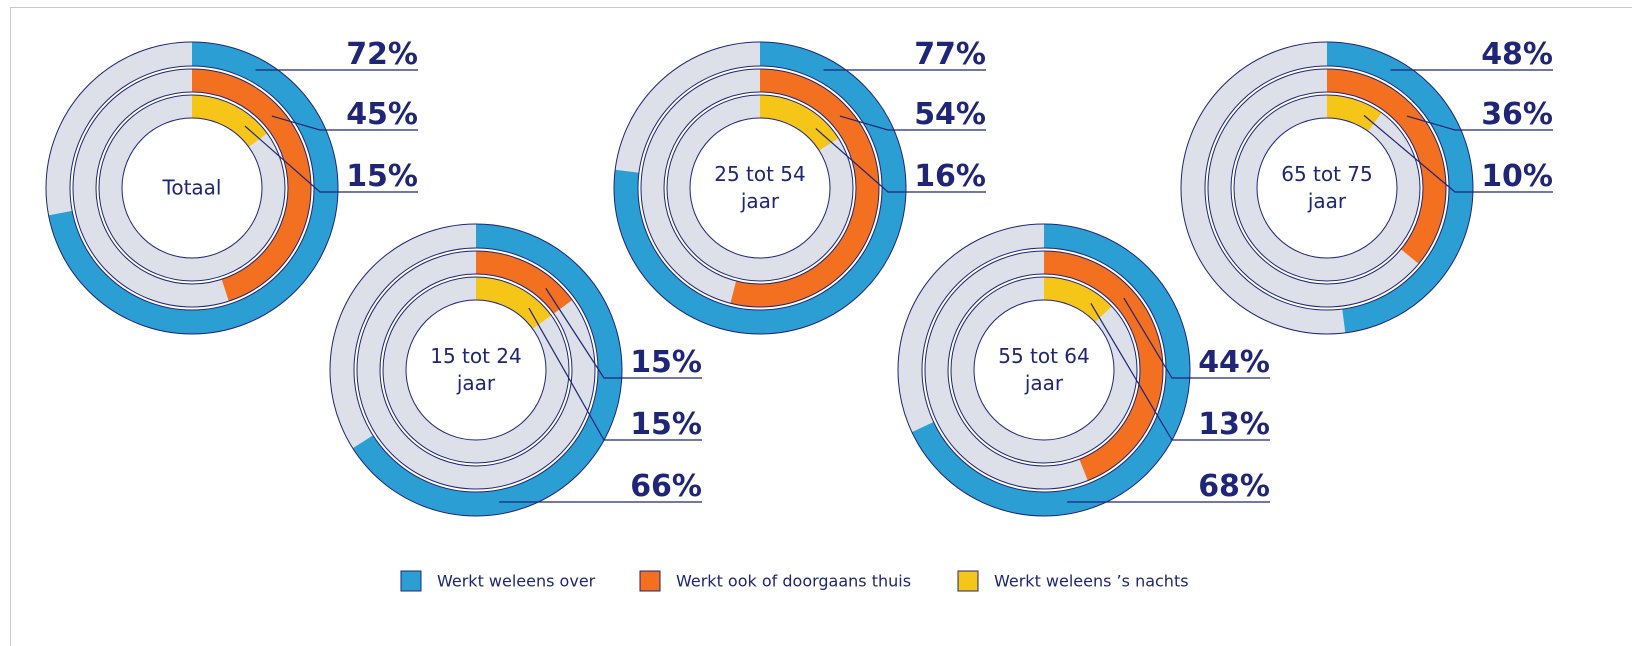  I want to click on legend-text: Werkt ook of doorgaans thuis, so click(793, 581).